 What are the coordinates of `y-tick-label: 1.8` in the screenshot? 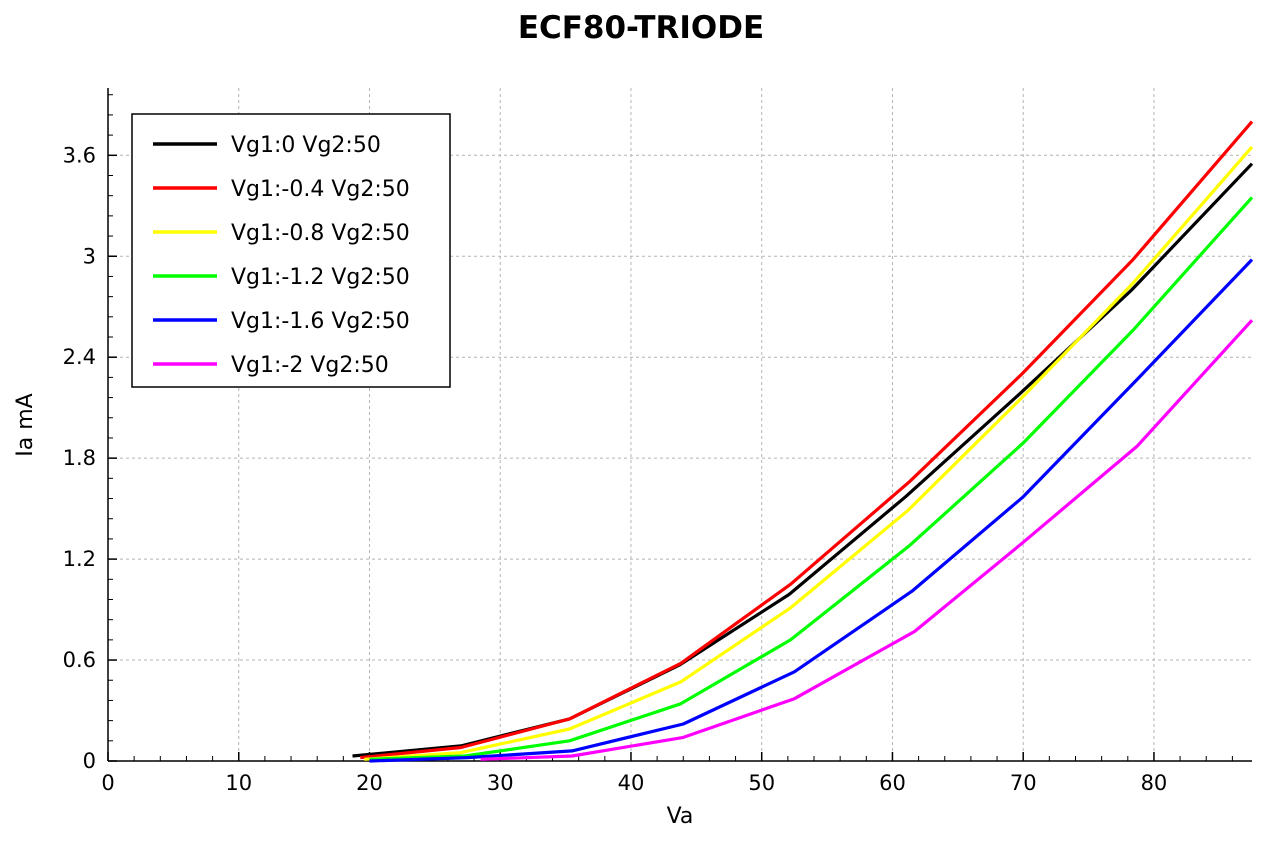 It's located at (79, 458).